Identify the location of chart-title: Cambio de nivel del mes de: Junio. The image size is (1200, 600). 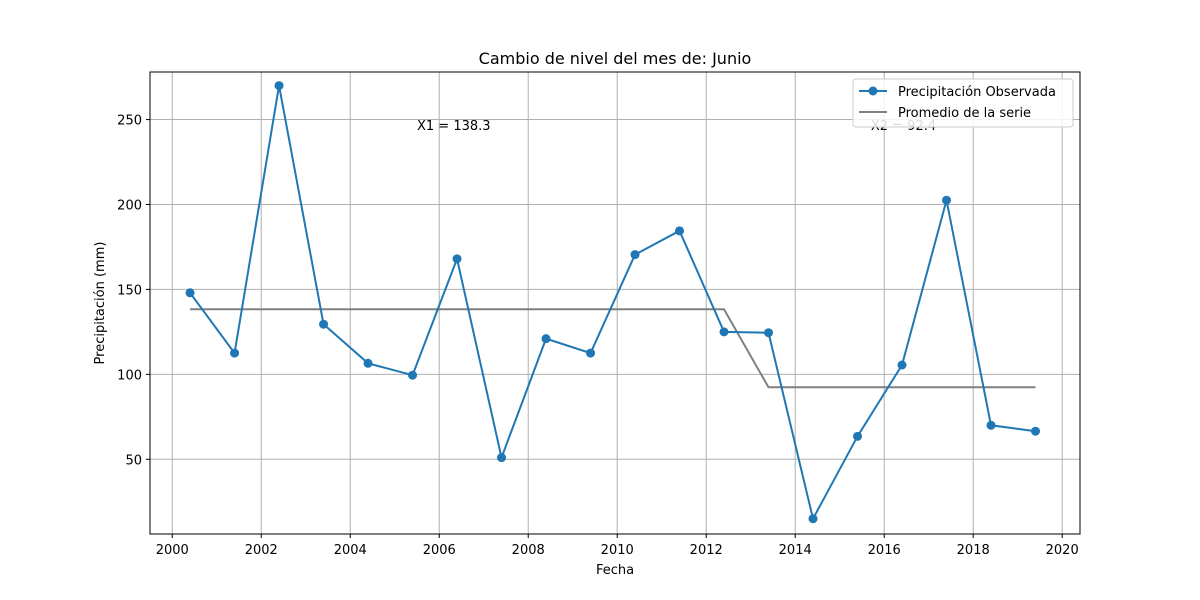
(615, 58).